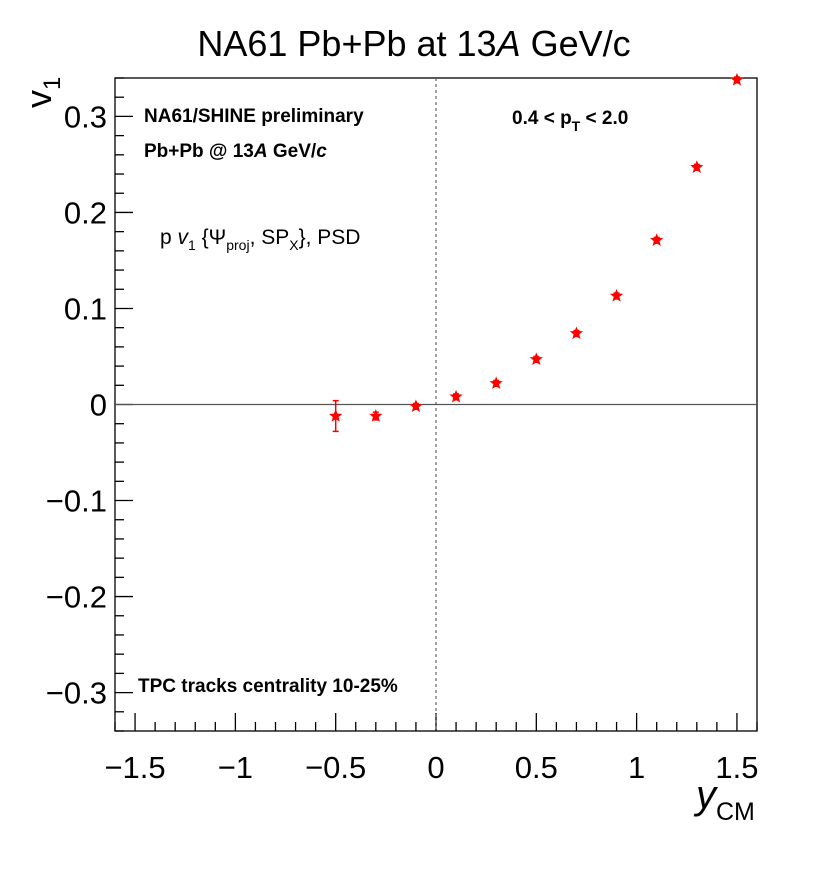 The height and width of the screenshot is (869, 828). What do you see at coordinates (435, 767) in the screenshot?
I see `x-tick-label: 0` at bounding box center [435, 767].